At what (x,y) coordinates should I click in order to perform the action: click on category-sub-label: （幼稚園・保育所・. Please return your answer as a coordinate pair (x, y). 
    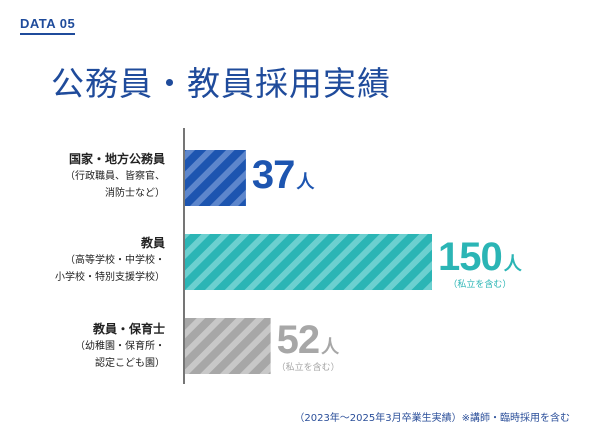
    Looking at the image, I should click on (120, 346).